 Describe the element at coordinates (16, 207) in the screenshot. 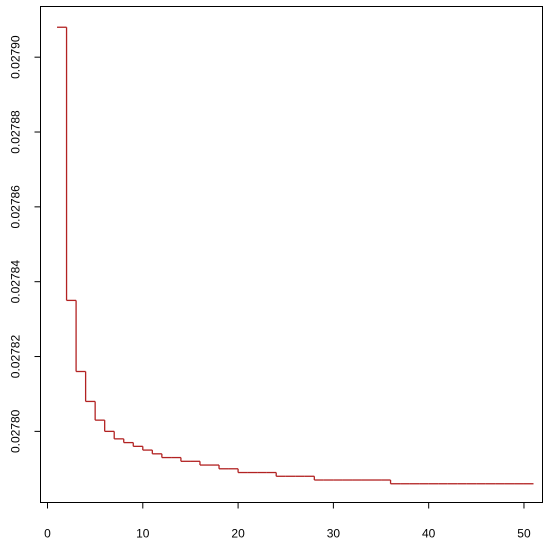

I see `y-tick-label: 0.02786` at that location.